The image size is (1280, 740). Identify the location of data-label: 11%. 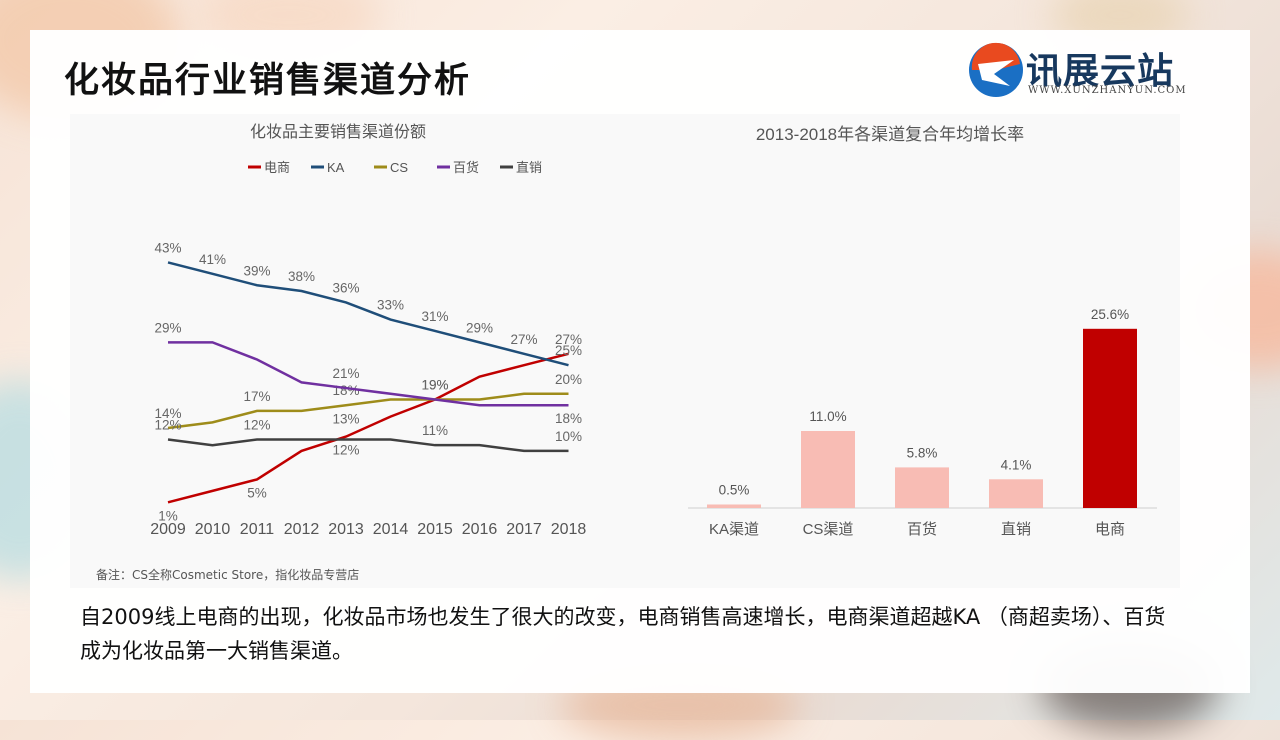
(435, 430).